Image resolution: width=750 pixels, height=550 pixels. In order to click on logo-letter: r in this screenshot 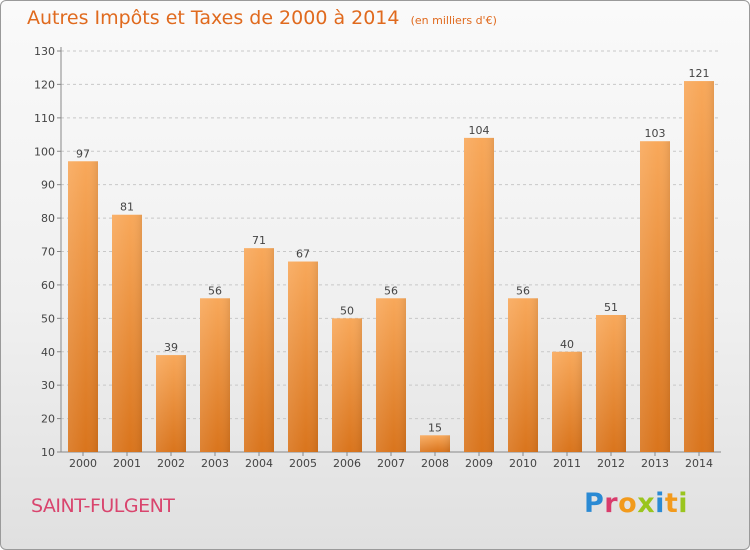, I will do `click(611, 503)`.